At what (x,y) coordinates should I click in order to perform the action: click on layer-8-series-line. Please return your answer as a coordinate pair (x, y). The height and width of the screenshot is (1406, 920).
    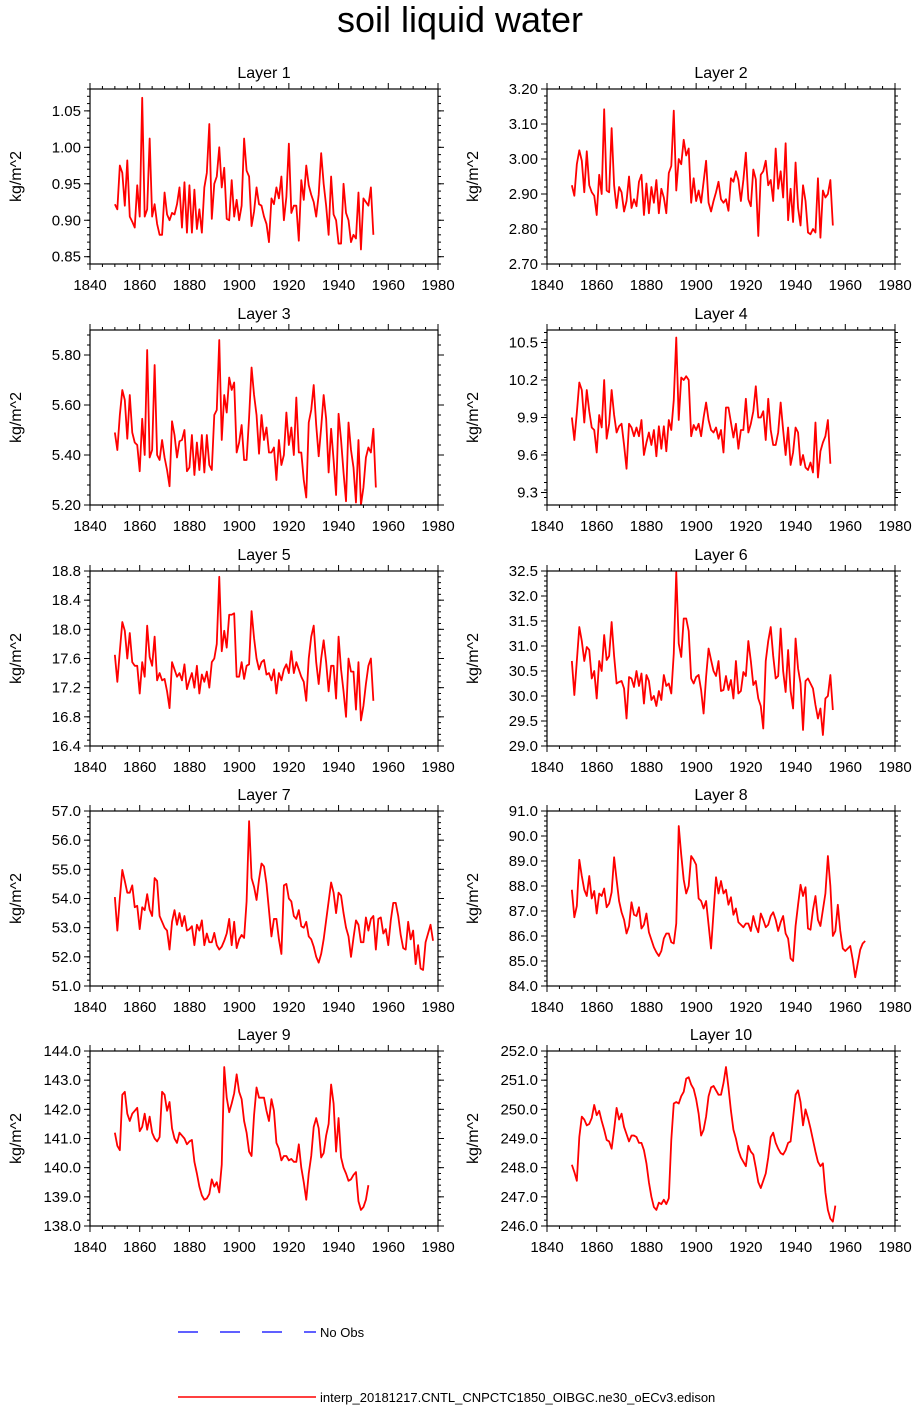
    Looking at the image, I should click on (718, 902).